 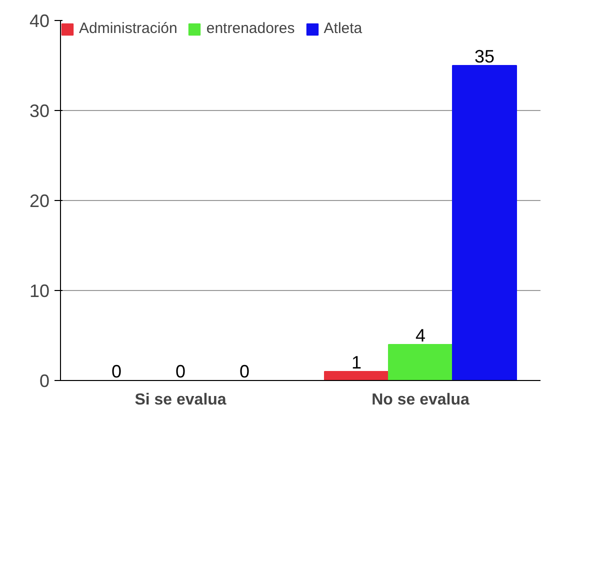 What do you see at coordinates (356, 362) in the screenshot?
I see `data-label: 1` at bounding box center [356, 362].